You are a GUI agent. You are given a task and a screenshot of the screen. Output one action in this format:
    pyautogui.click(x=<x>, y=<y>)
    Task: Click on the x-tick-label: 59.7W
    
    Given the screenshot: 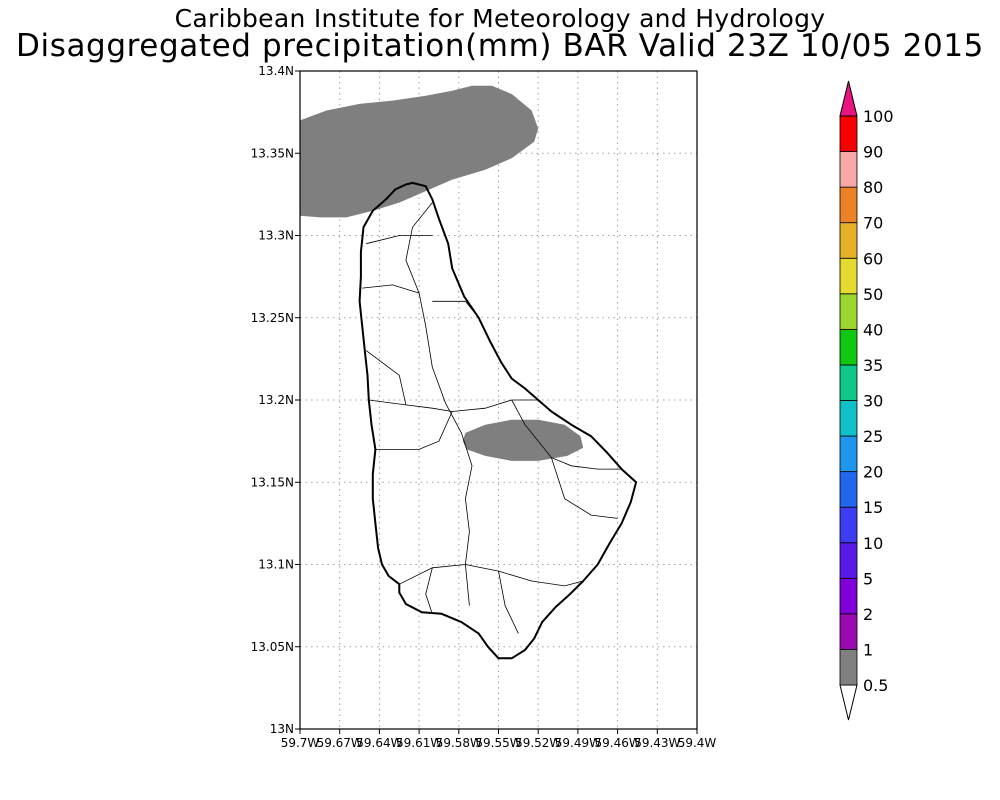 What is the action you would take?
    pyautogui.click(x=300, y=743)
    